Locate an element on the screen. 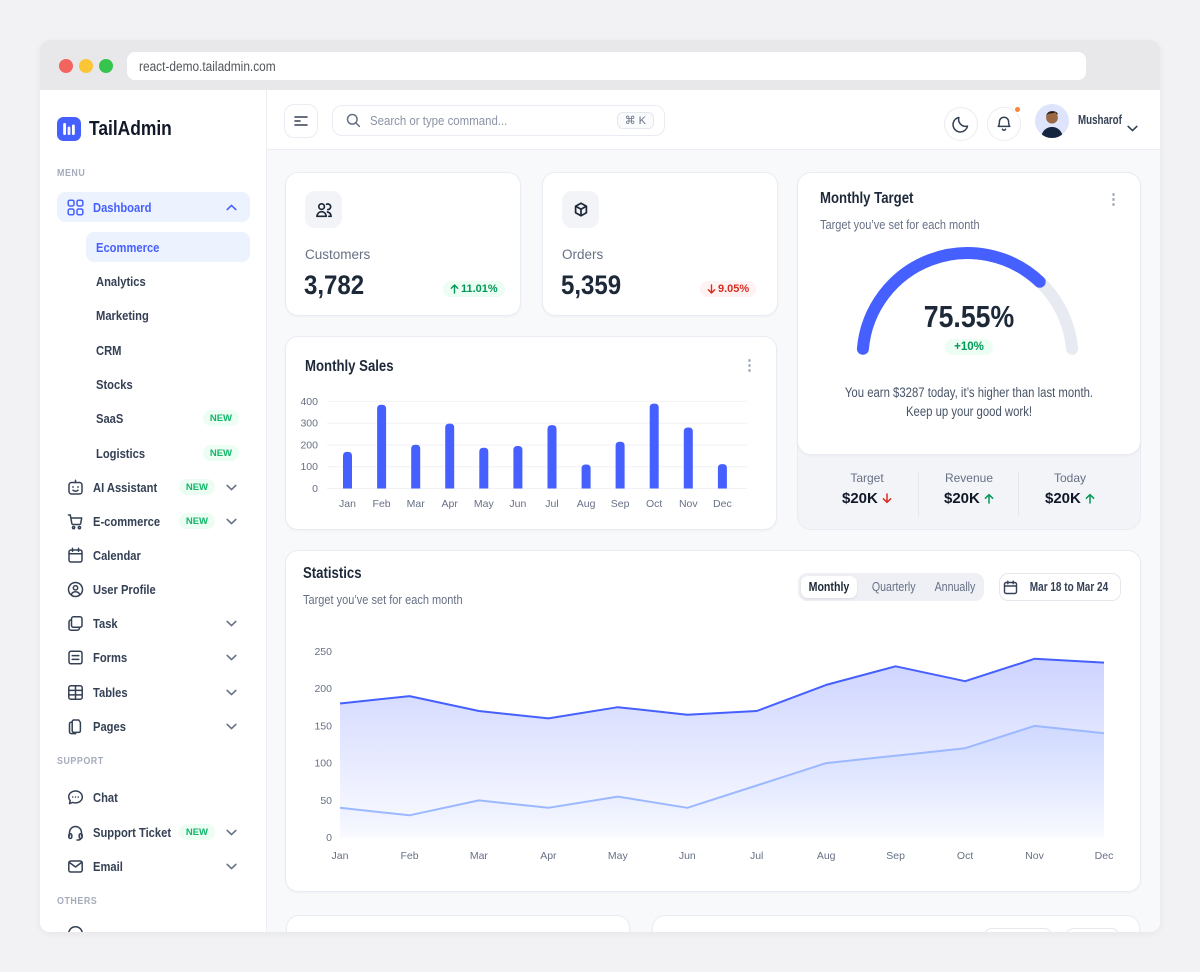 This screenshot has width=1200, height=972. svg-text: 250 is located at coordinates (323, 652).